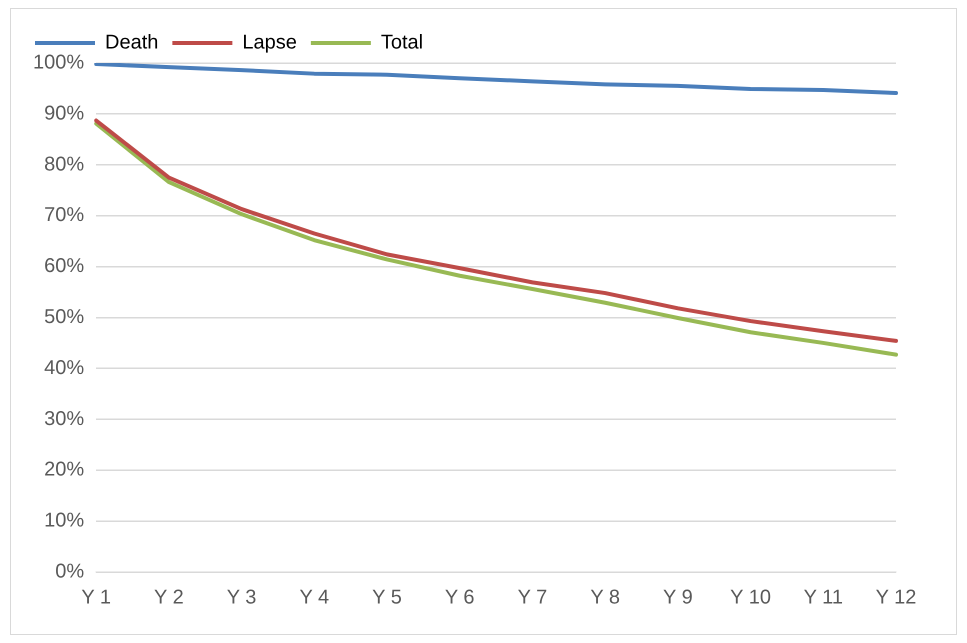  I want to click on x-tick-label: Y 12, so click(896, 597).